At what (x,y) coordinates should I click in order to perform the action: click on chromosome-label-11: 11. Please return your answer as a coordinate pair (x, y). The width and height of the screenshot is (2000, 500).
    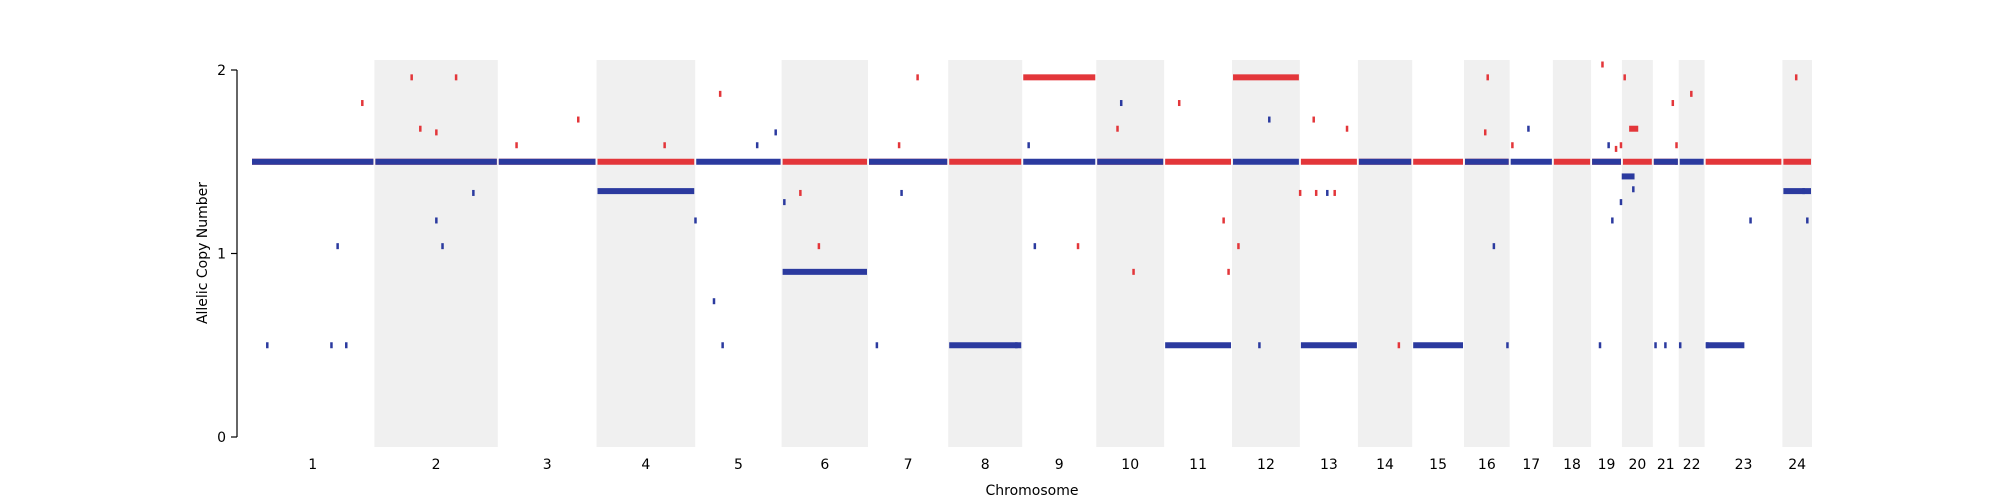
    Looking at the image, I should click on (1198, 465).